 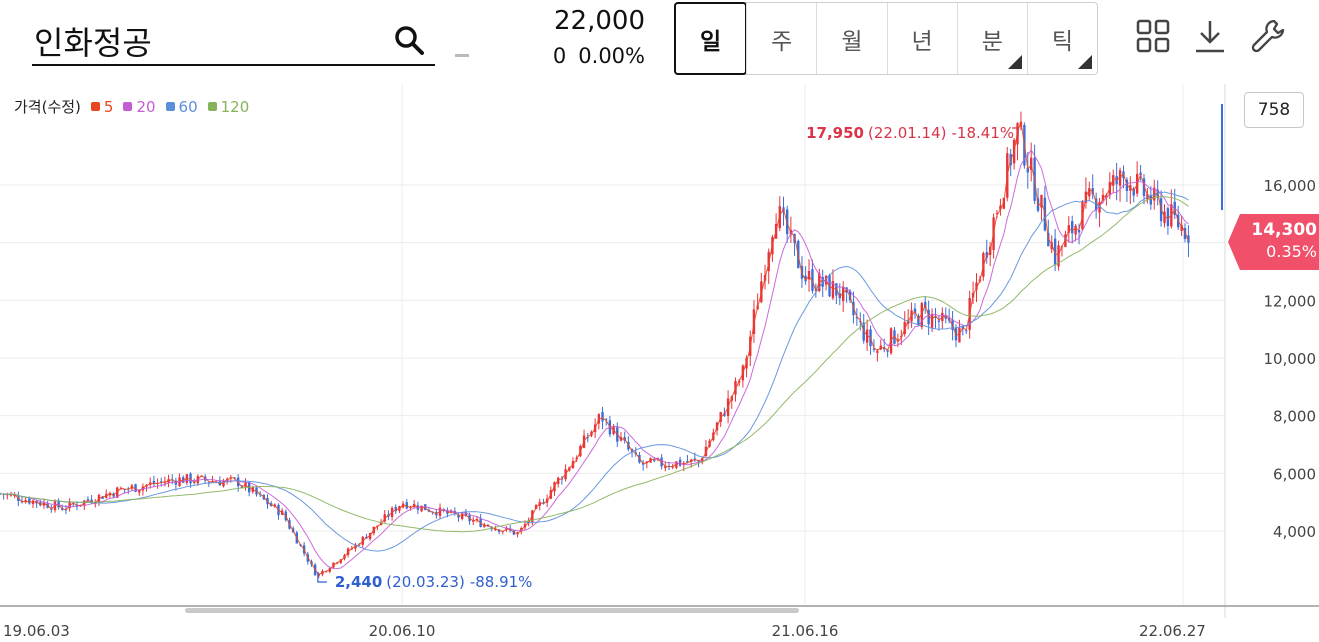 What do you see at coordinates (851, 38) in the screenshot?
I see `period-tab-2: 월` at bounding box center [851, 38].